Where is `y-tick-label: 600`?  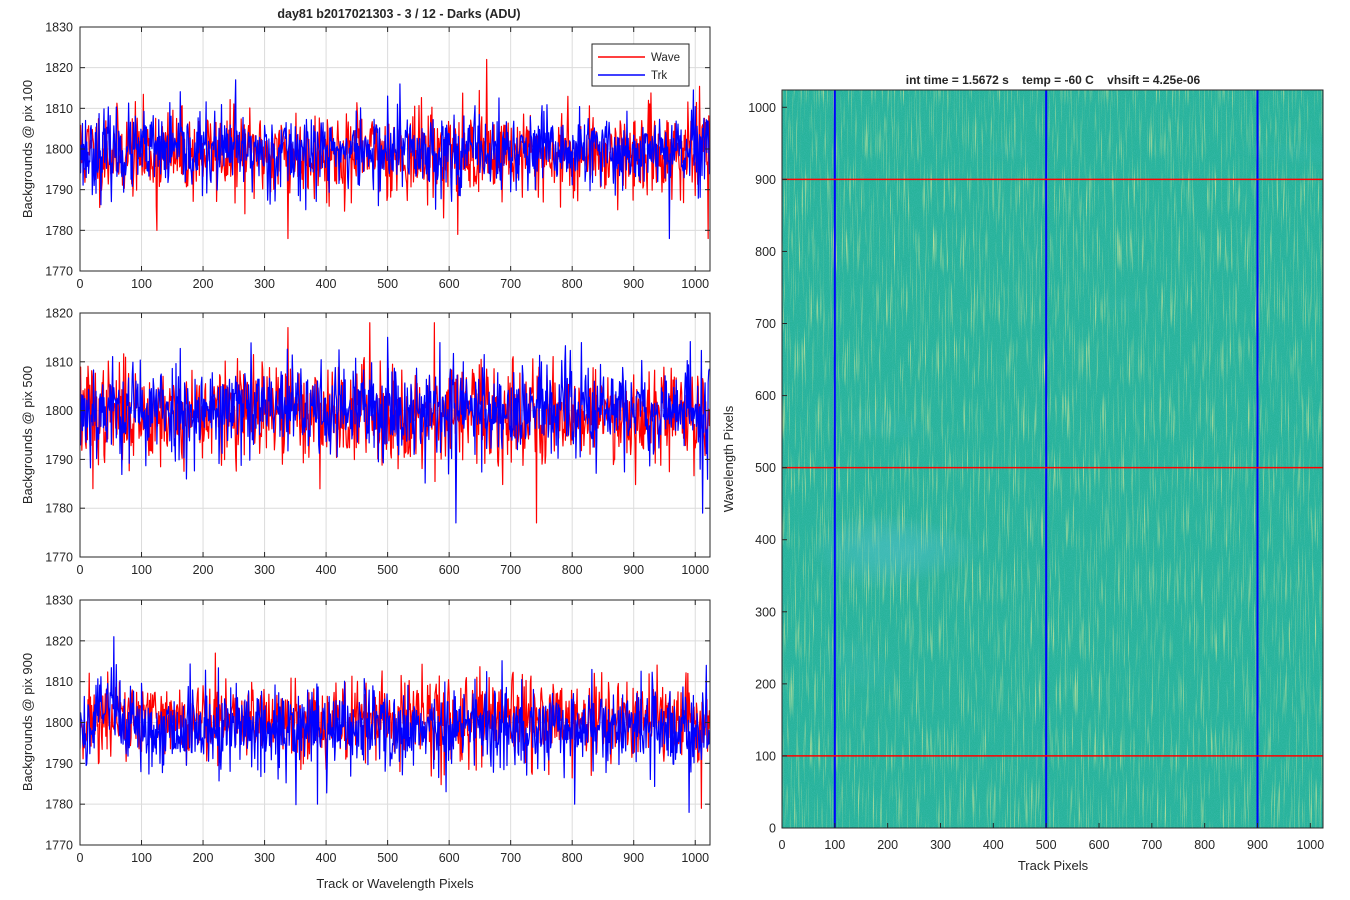
y-tick-label: 600 is located at coordinates (765, 396).